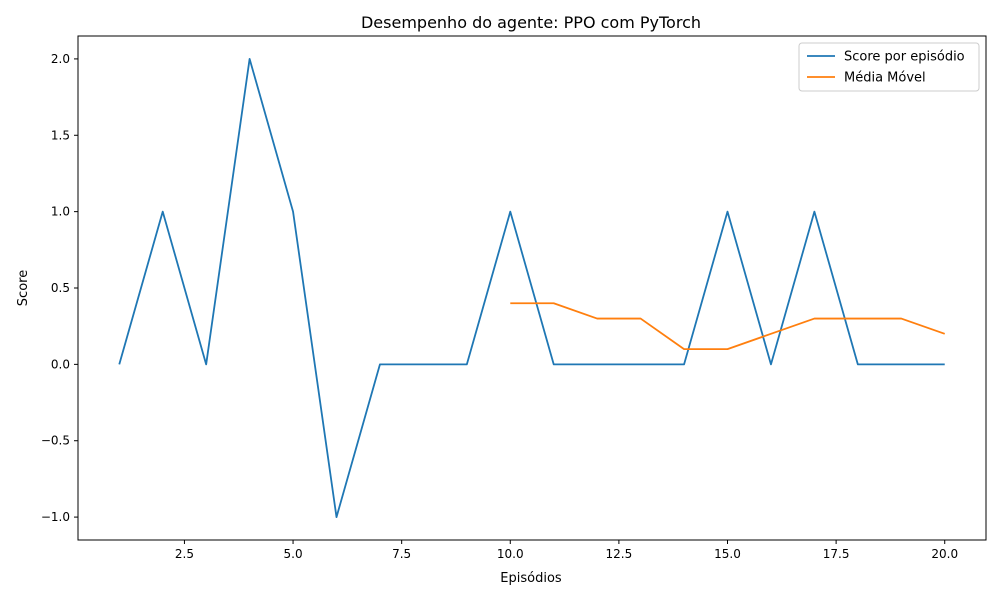 Image resolution: width=1000 pixels, height=600 pixels. Describe the element at coordinates (55, 441) in the screenshot. I see `y-tick-label: −0.5` at that location.